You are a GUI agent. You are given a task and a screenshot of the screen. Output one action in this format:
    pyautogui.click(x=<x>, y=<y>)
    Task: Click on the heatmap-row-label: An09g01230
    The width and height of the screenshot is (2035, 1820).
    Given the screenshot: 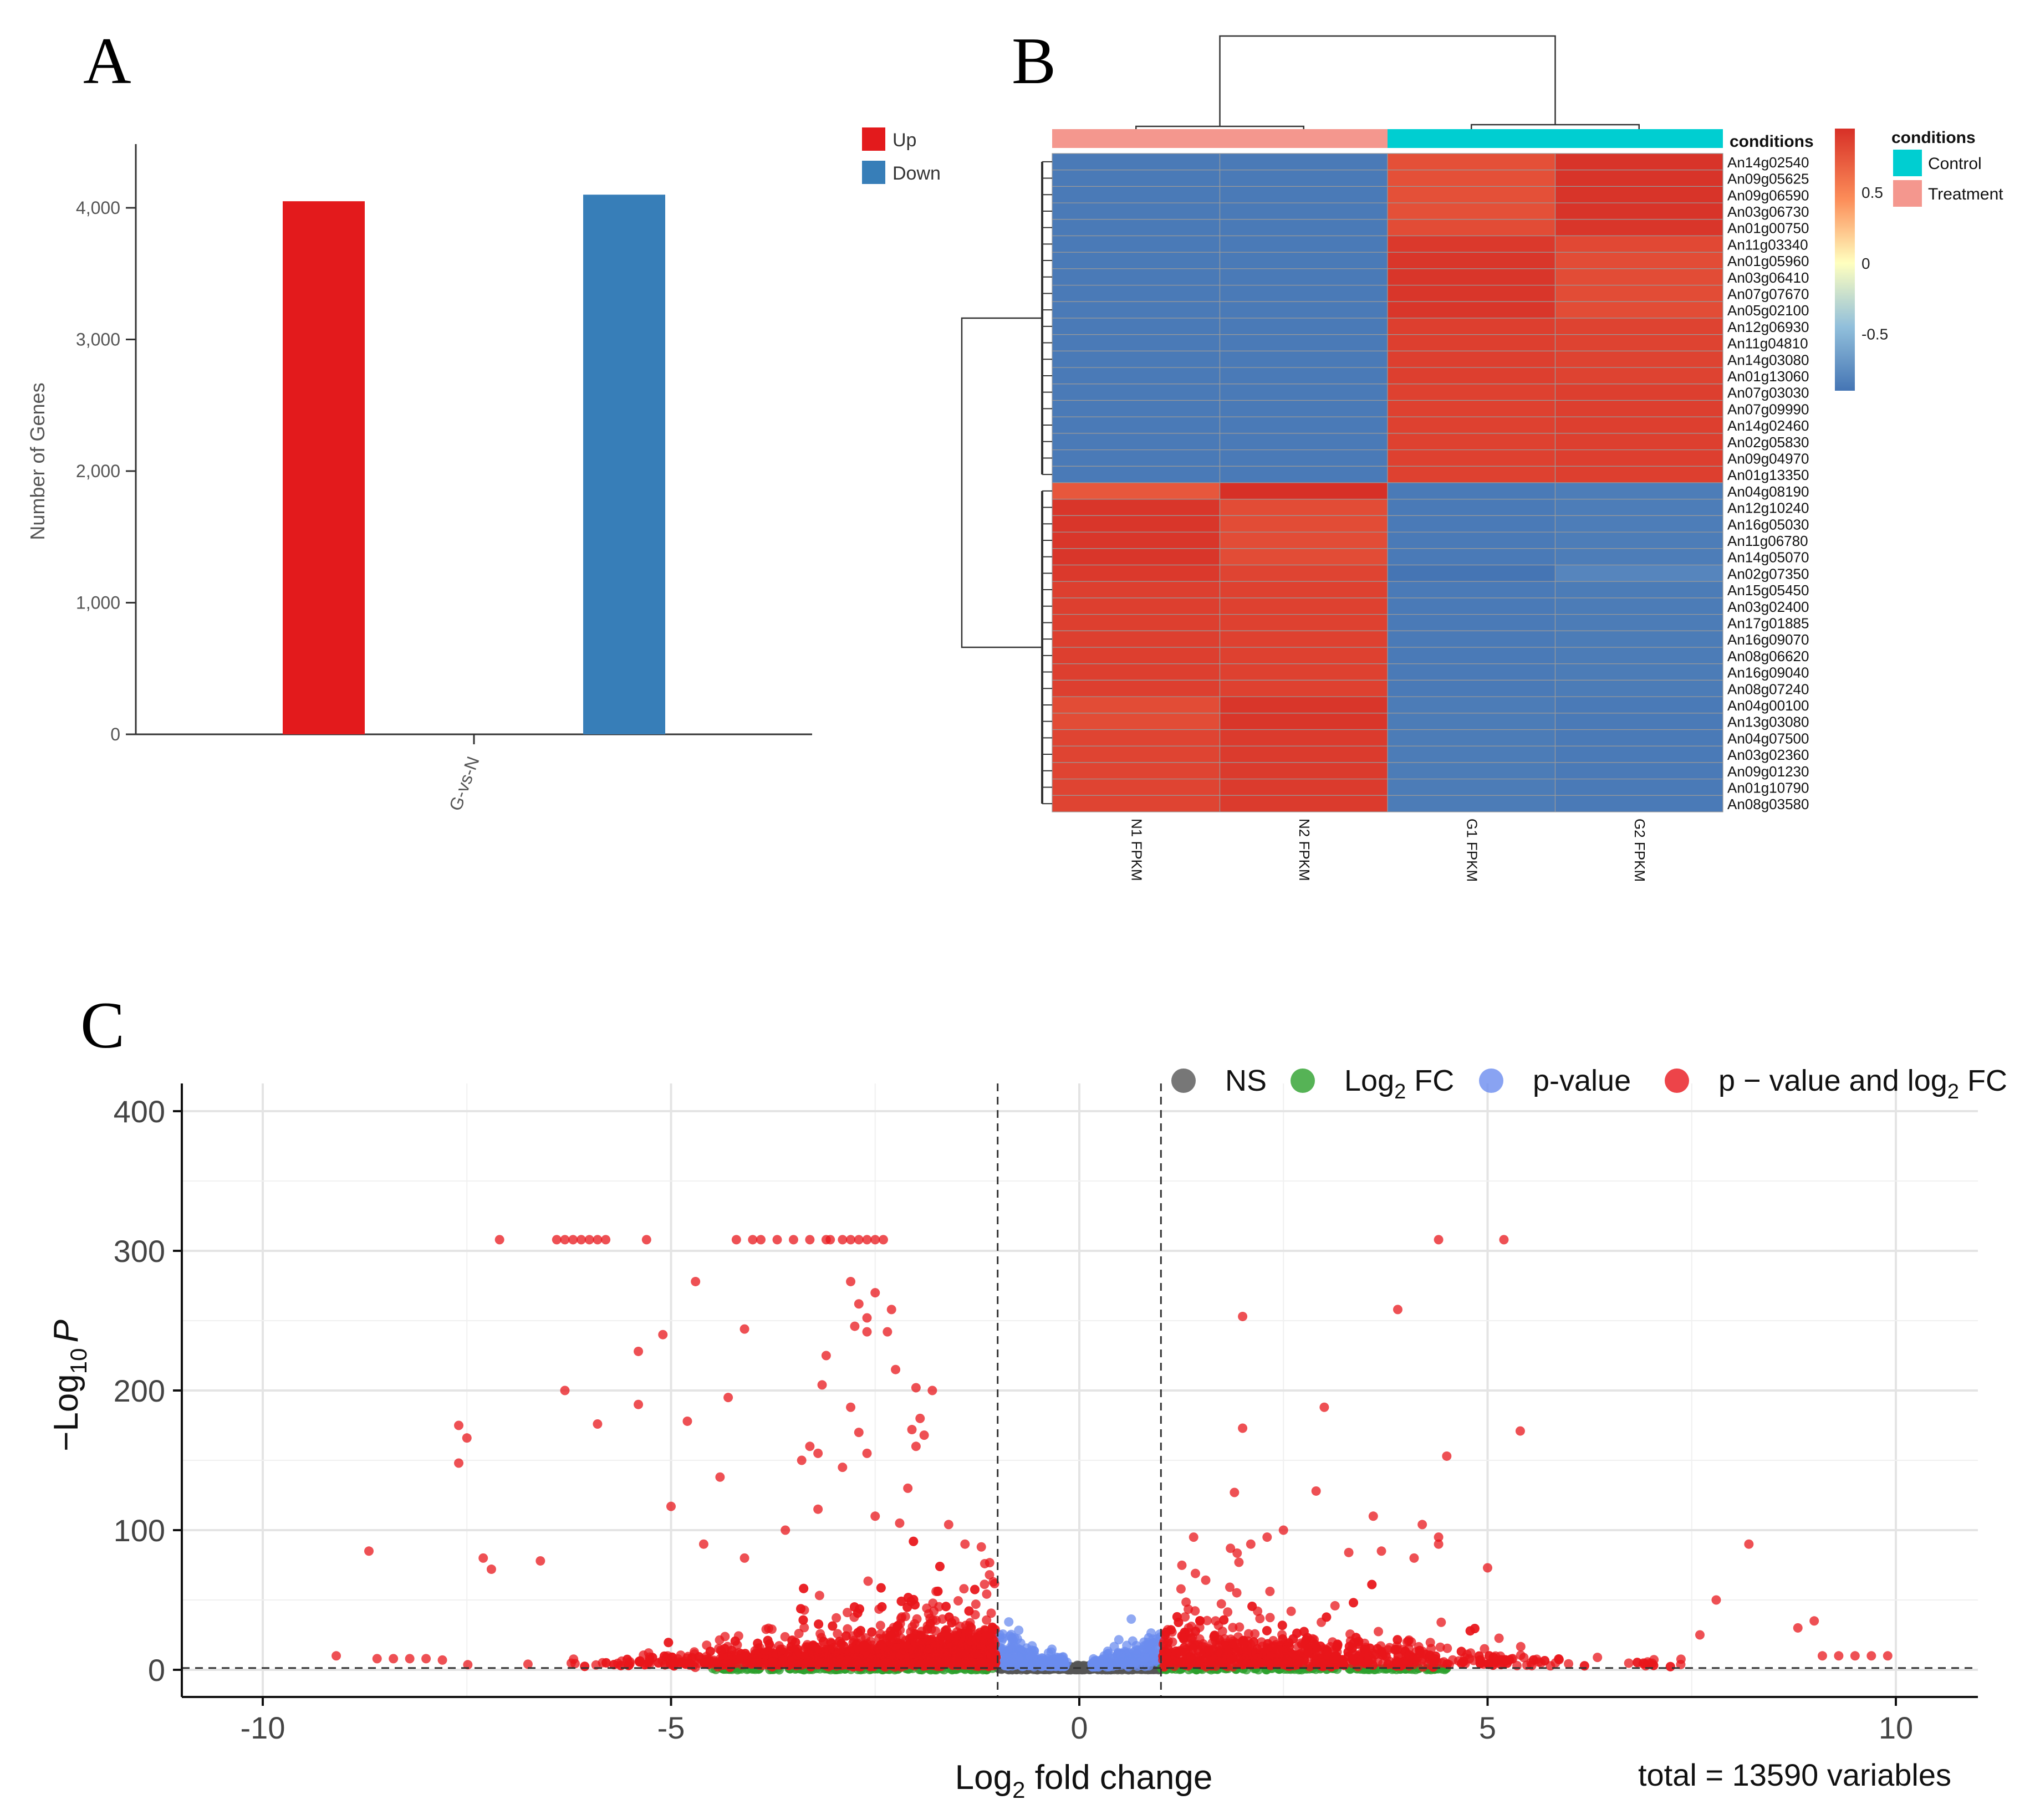 What is the action you would take?
    pyautogui.click(x=1768, y=771)
    